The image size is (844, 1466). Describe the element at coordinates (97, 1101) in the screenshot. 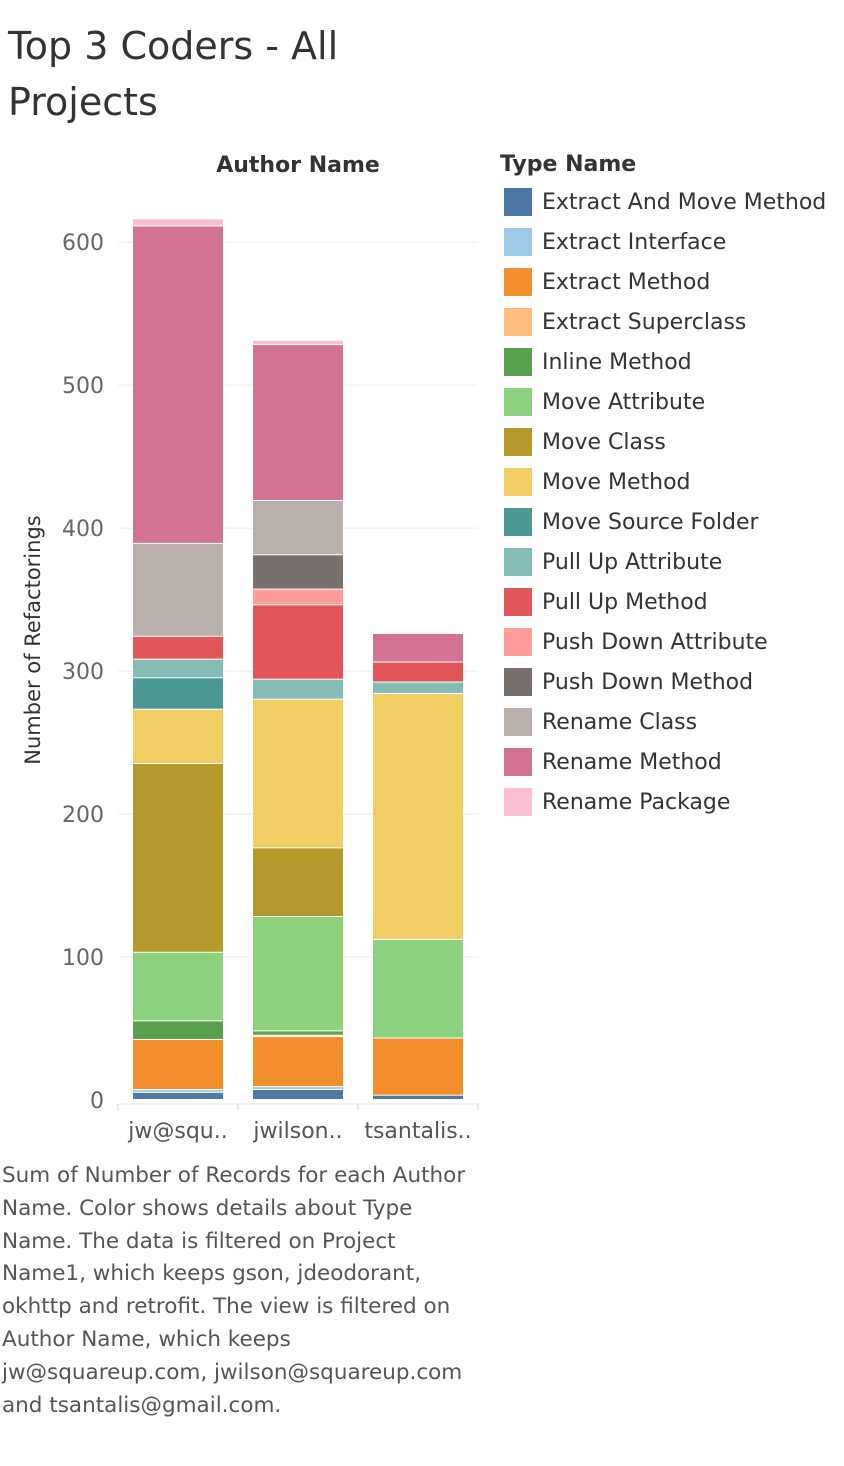

I see `y-tick-label: 0` at that location.